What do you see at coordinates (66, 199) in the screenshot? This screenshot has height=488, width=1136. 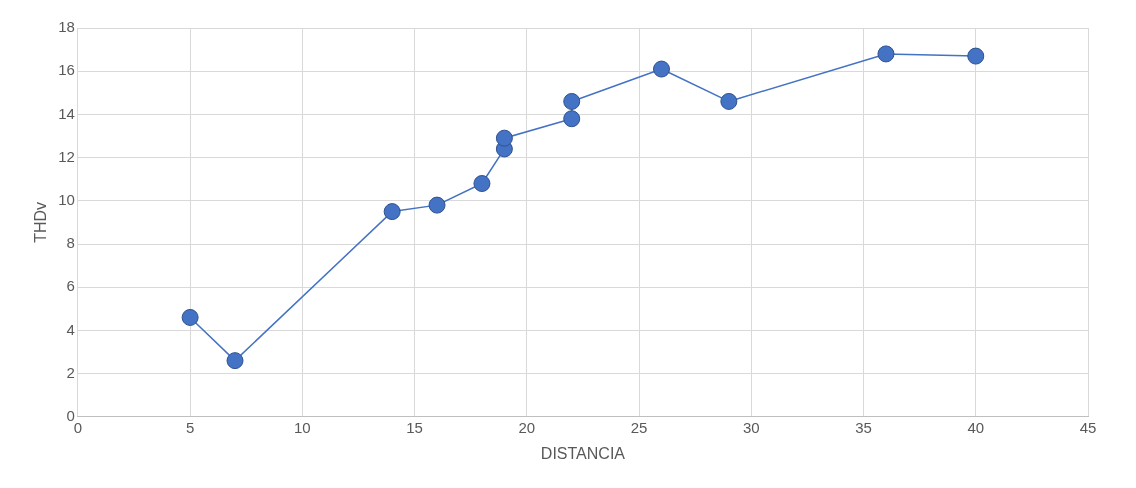 I see `y-tick-label: 10` at bounding box center [66, 199].